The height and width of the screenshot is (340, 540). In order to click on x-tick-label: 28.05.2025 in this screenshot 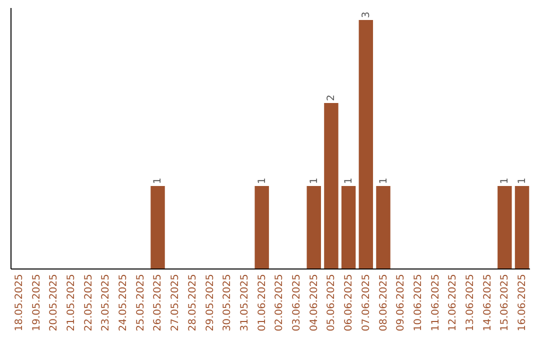, I will do `click(192, 303)`.